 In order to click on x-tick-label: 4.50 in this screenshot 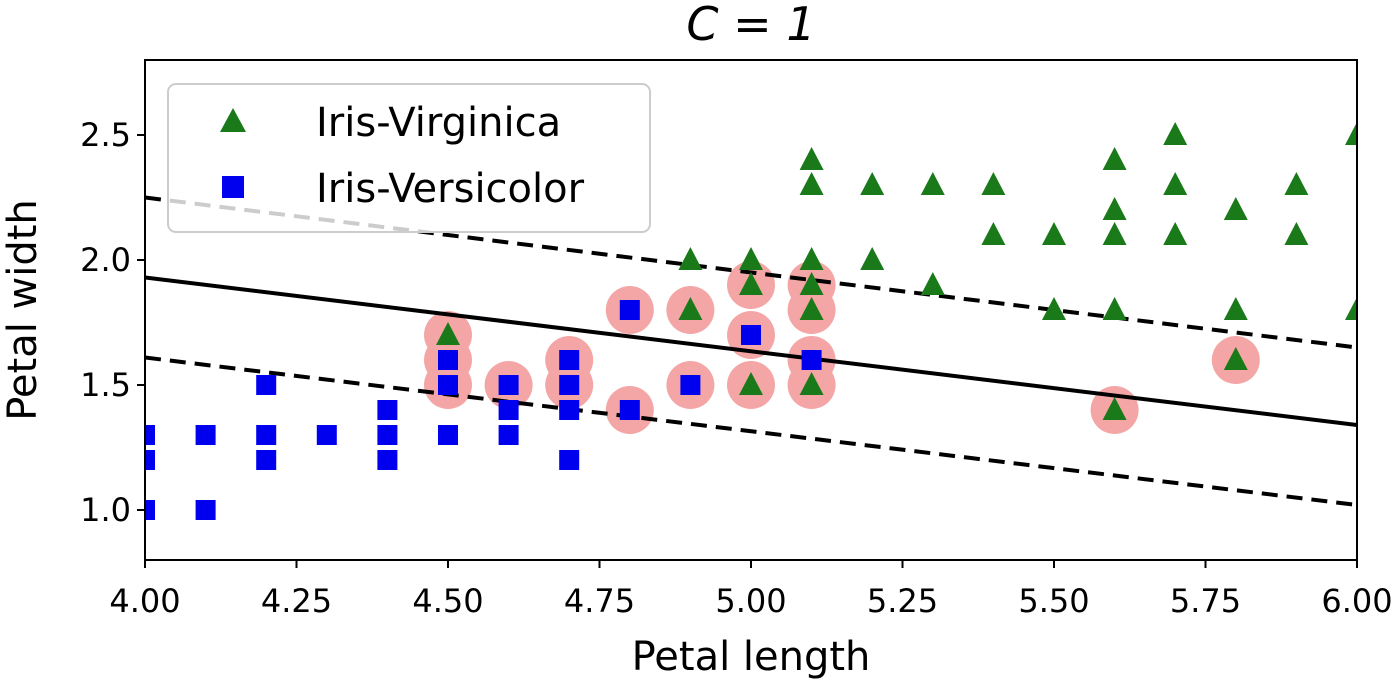, I will do `click(447, 601)`.